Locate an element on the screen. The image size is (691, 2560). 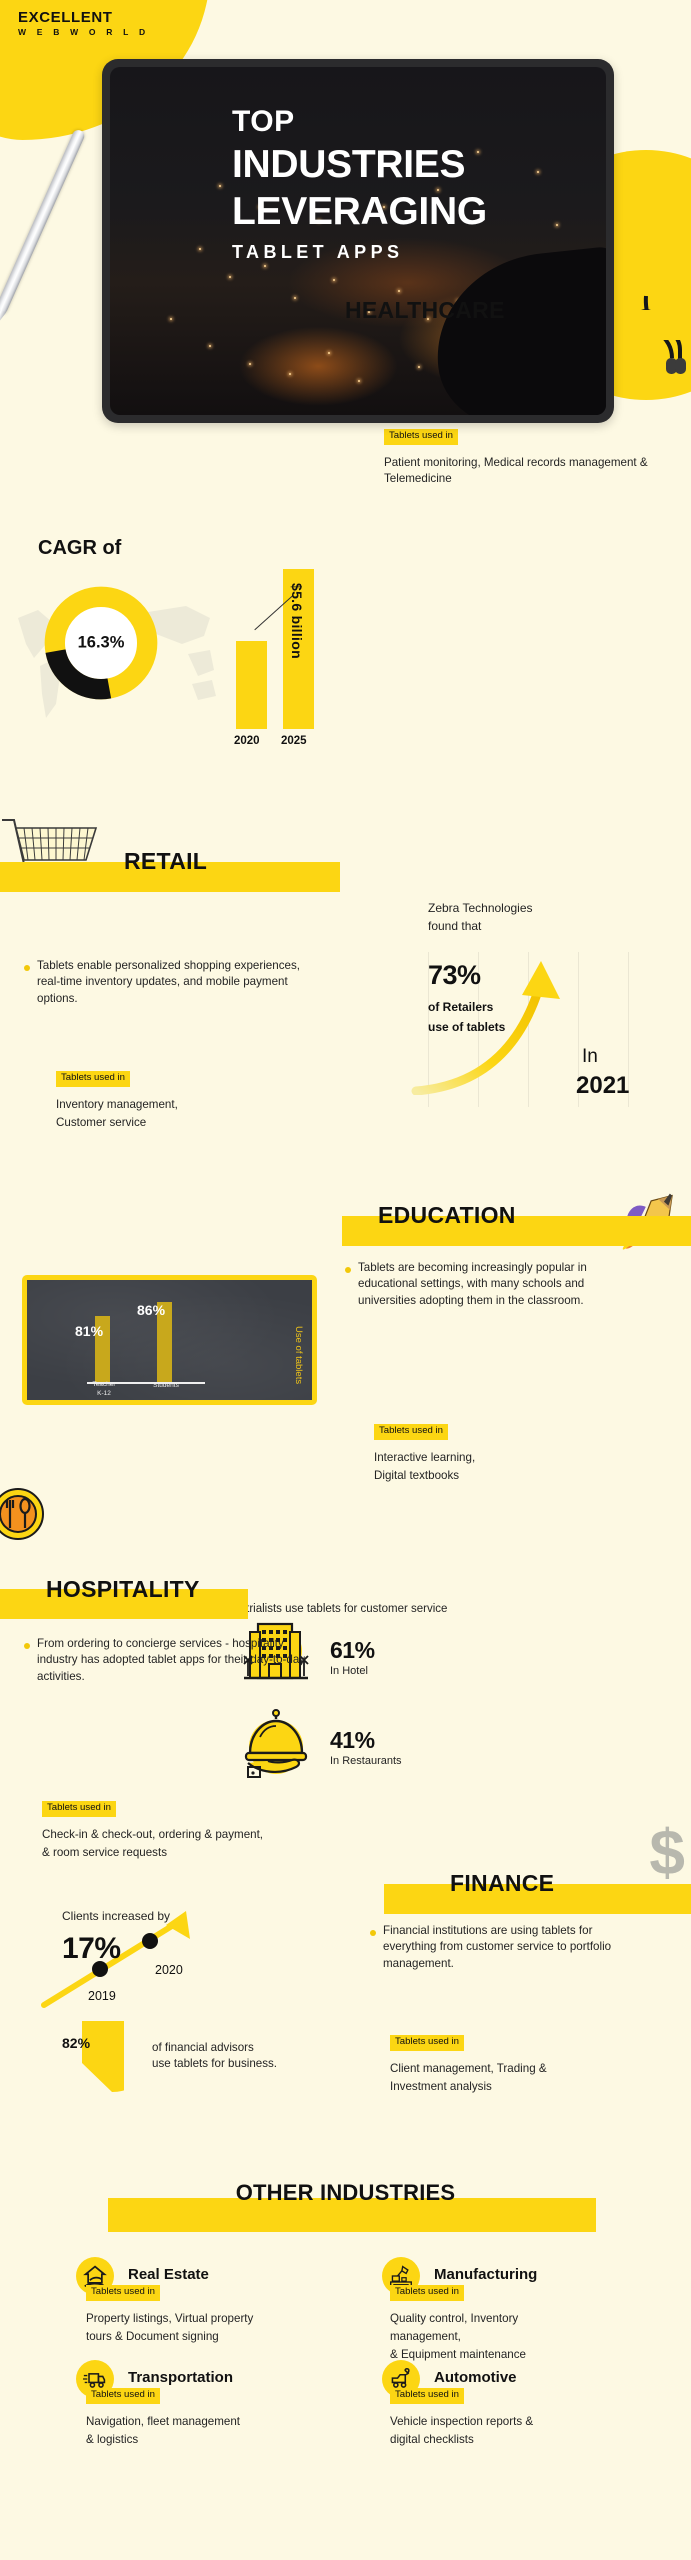
finance-year-2019: 2019 is located at coordinates (102, 1996).